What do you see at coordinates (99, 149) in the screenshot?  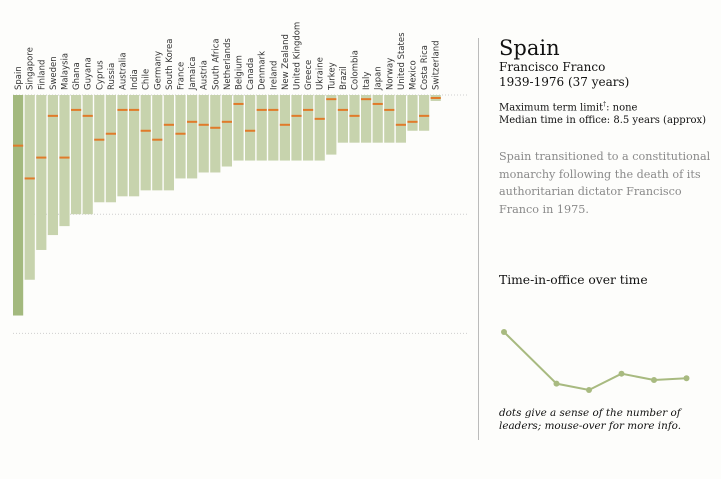 I see `bar-cyprus` at bounding box center [99, 149].